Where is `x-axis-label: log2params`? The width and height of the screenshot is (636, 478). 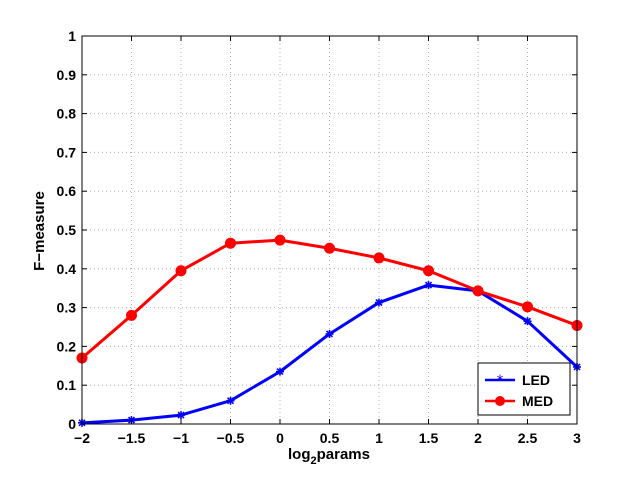
x-axis-label: log2params is located at coordinates (329, 456).